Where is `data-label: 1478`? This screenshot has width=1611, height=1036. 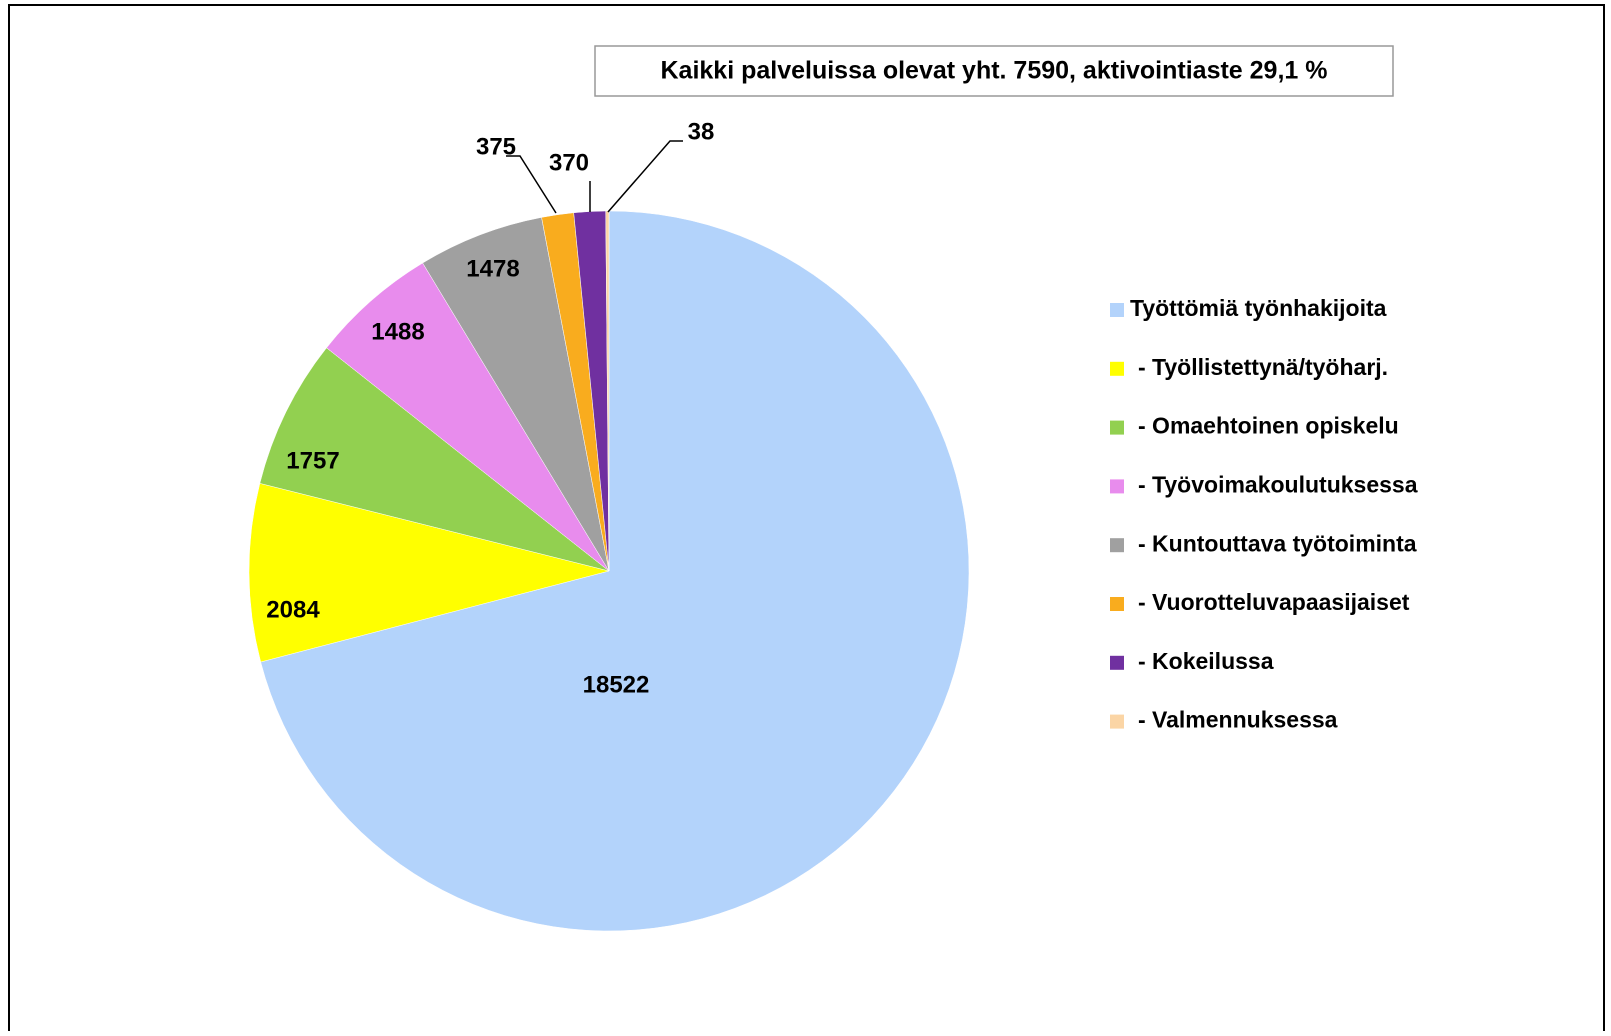
data-label: 1478 is located at coordinates (492, 268).